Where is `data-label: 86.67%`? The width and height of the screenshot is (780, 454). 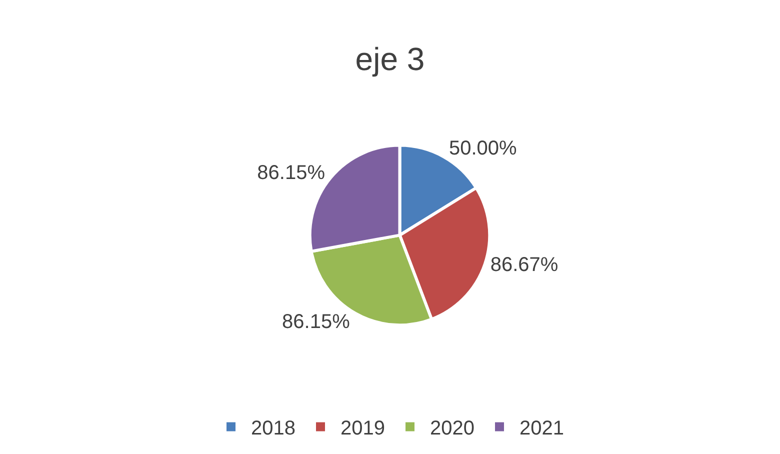
data-label: 86.67% is located at coordinates (524, 265).